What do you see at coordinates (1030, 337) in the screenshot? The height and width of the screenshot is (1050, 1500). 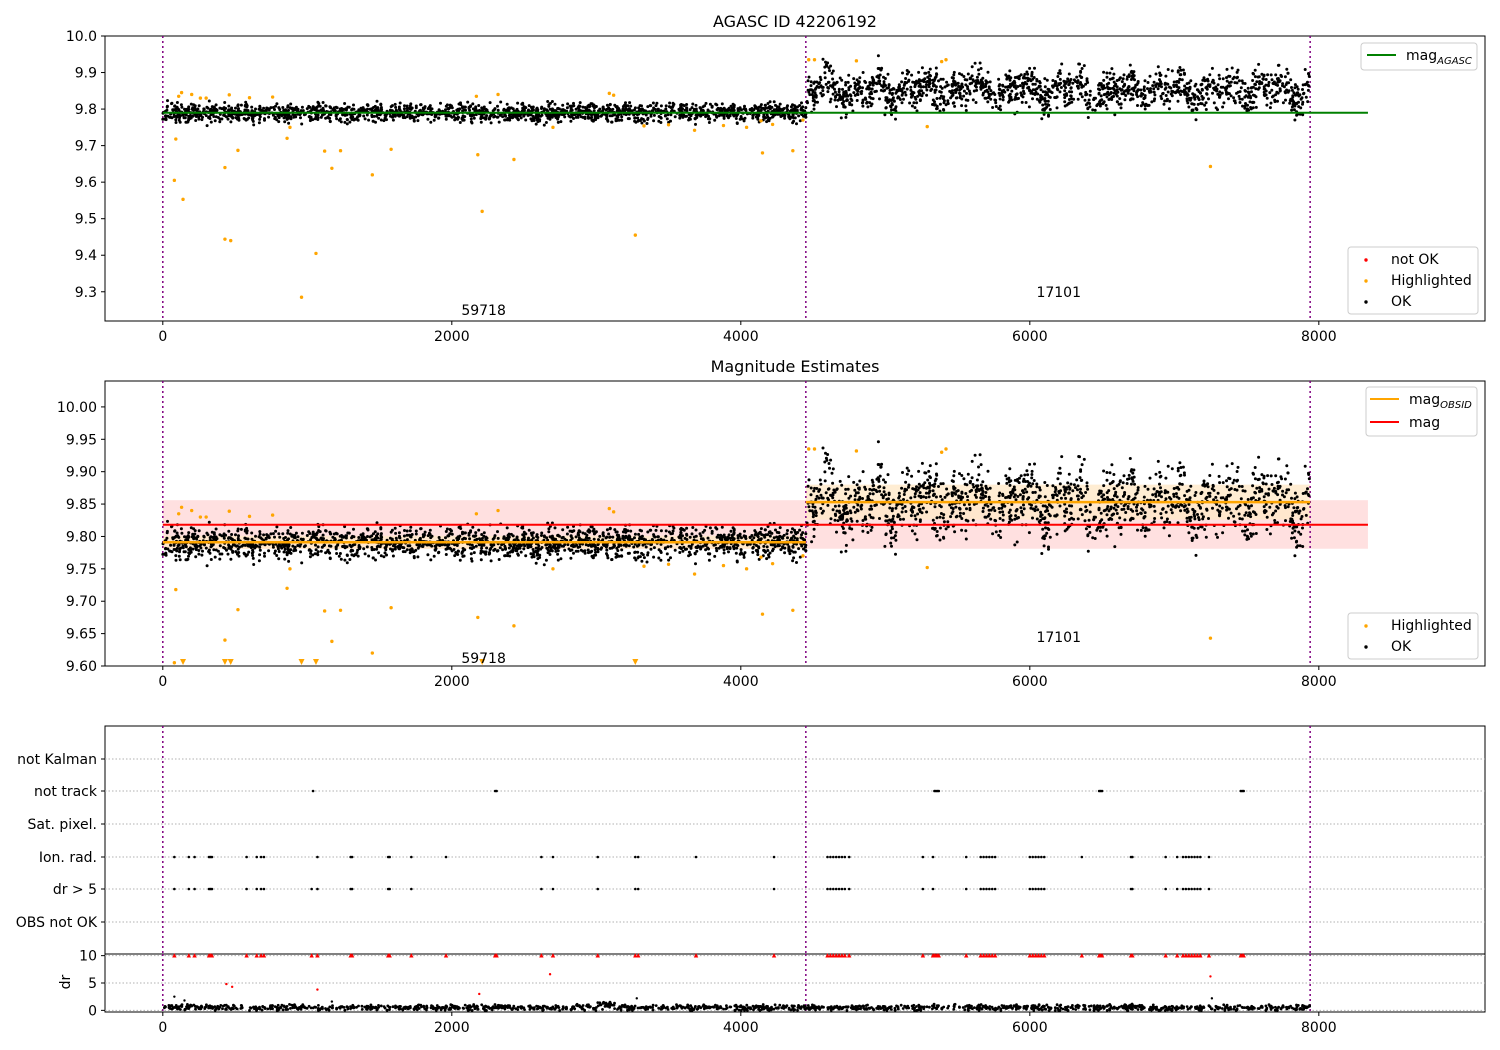 I see `x-tick-label: 6000` at bounding box center [1030, 337].